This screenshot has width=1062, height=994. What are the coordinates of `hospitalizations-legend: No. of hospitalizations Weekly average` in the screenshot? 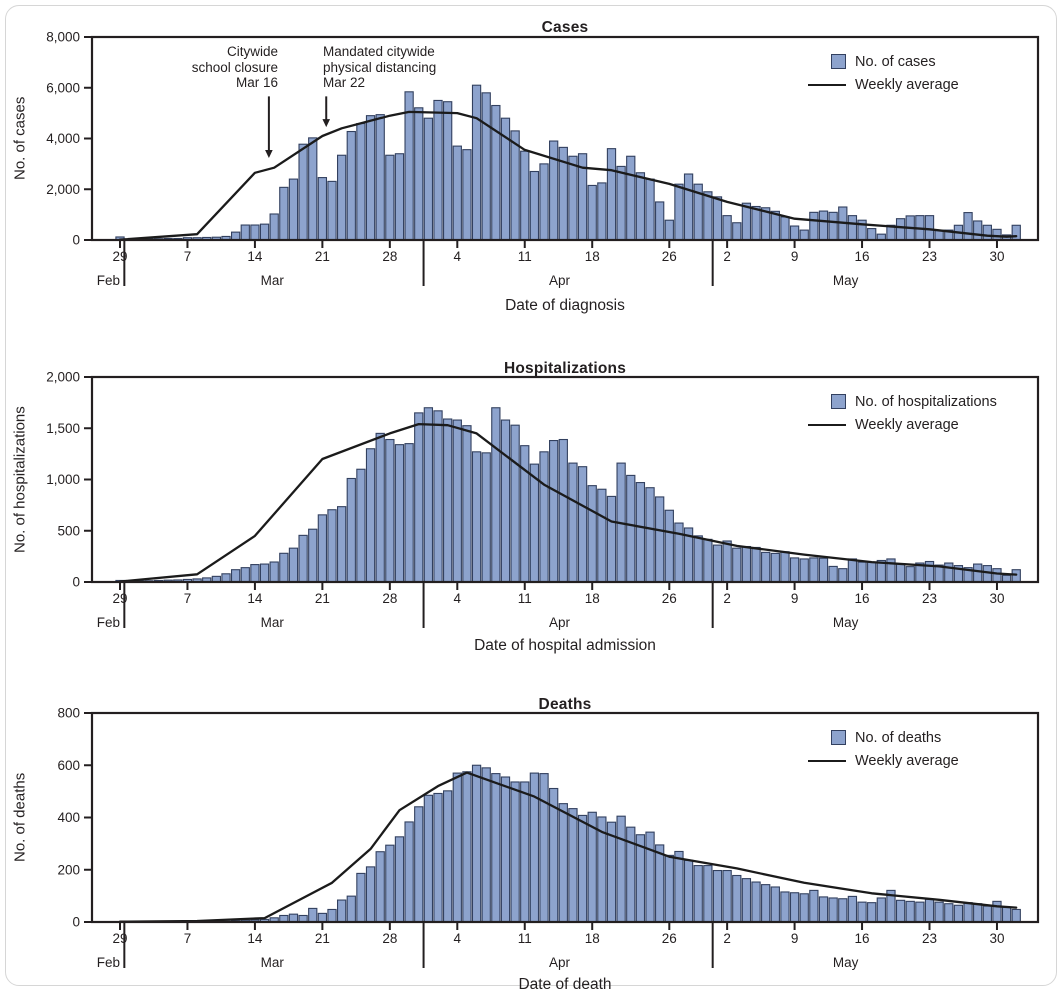 It's located at (925, 413).